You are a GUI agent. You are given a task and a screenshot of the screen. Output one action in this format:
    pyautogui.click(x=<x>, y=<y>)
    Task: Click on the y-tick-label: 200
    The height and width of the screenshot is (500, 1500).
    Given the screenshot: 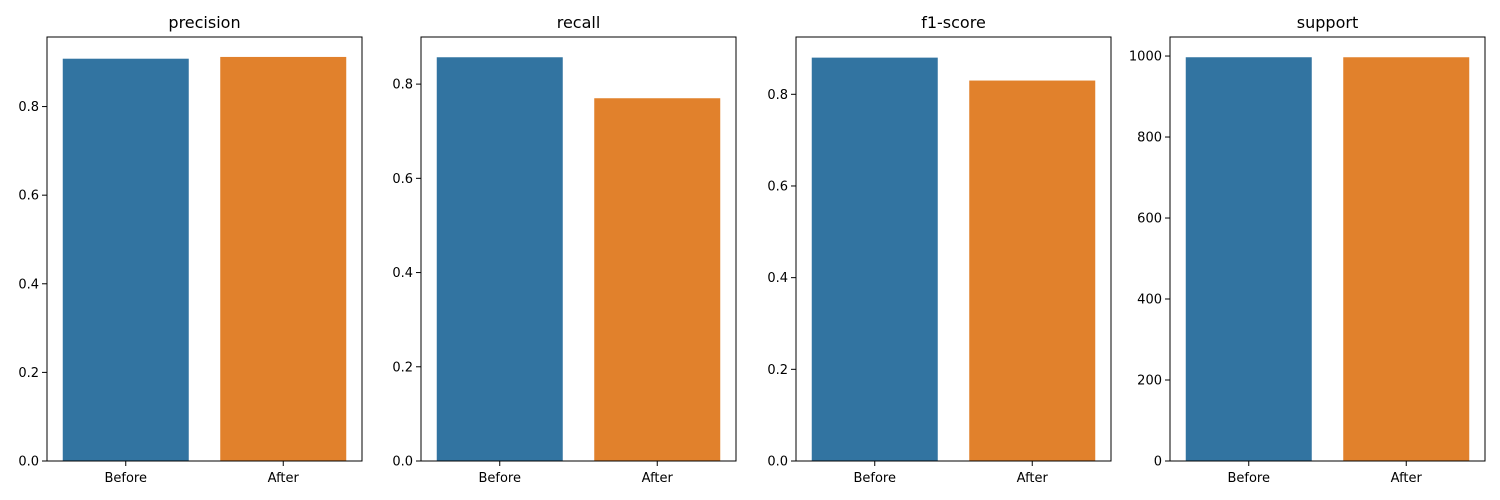 What is the action you would take?
    pyautogui.click(x=1149, y=381)
    